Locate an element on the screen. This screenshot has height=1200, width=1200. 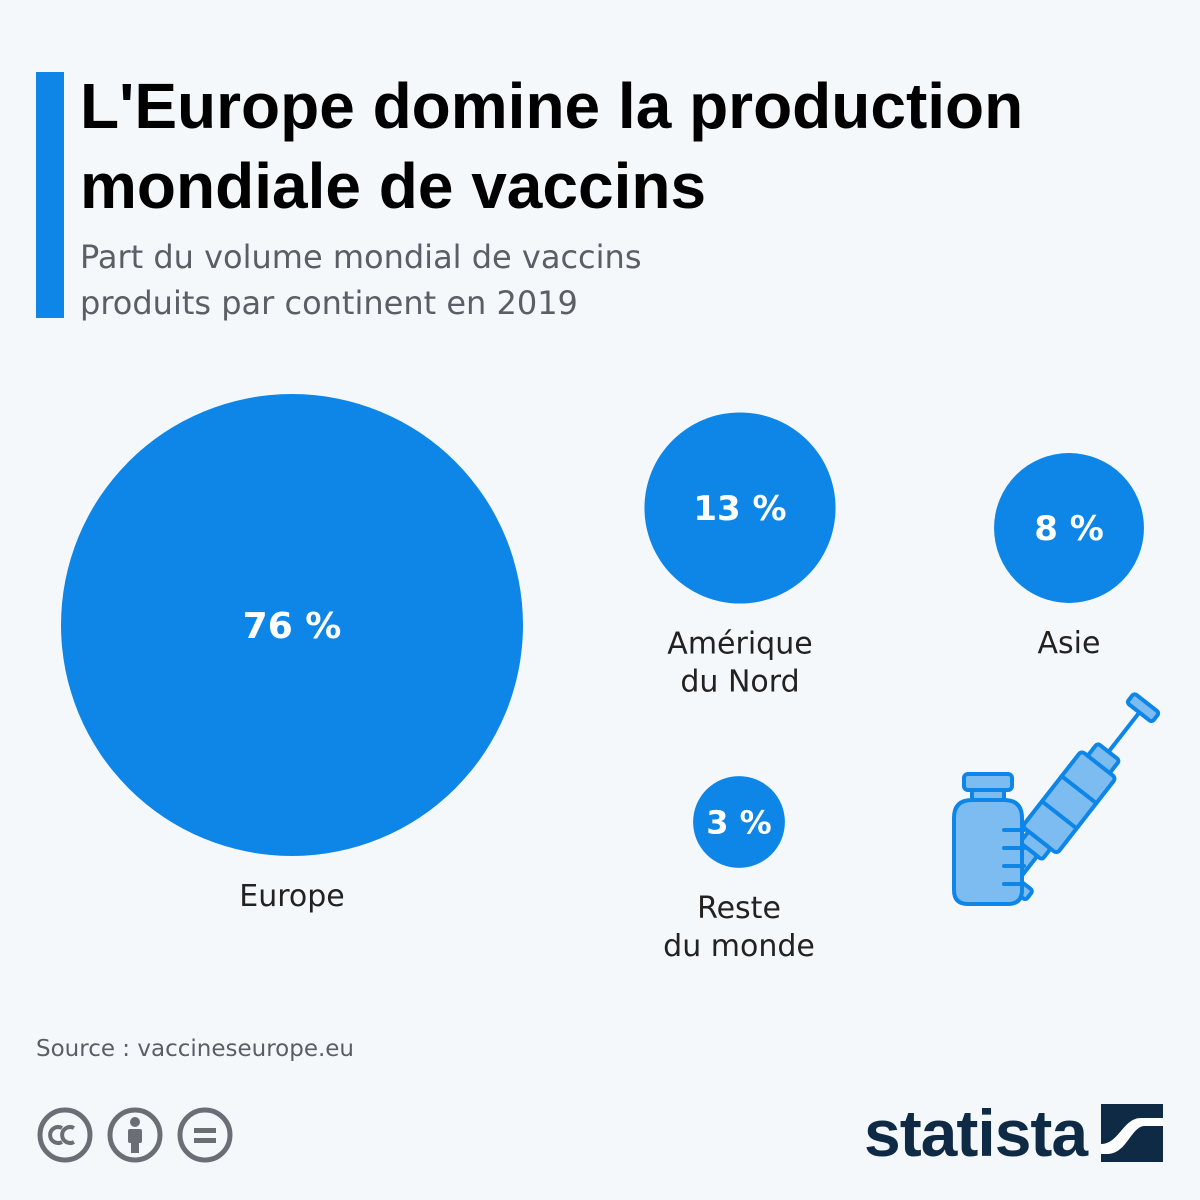
subtitle-line-2: produits par continent en 2019 is located at coordinates (329, 303).